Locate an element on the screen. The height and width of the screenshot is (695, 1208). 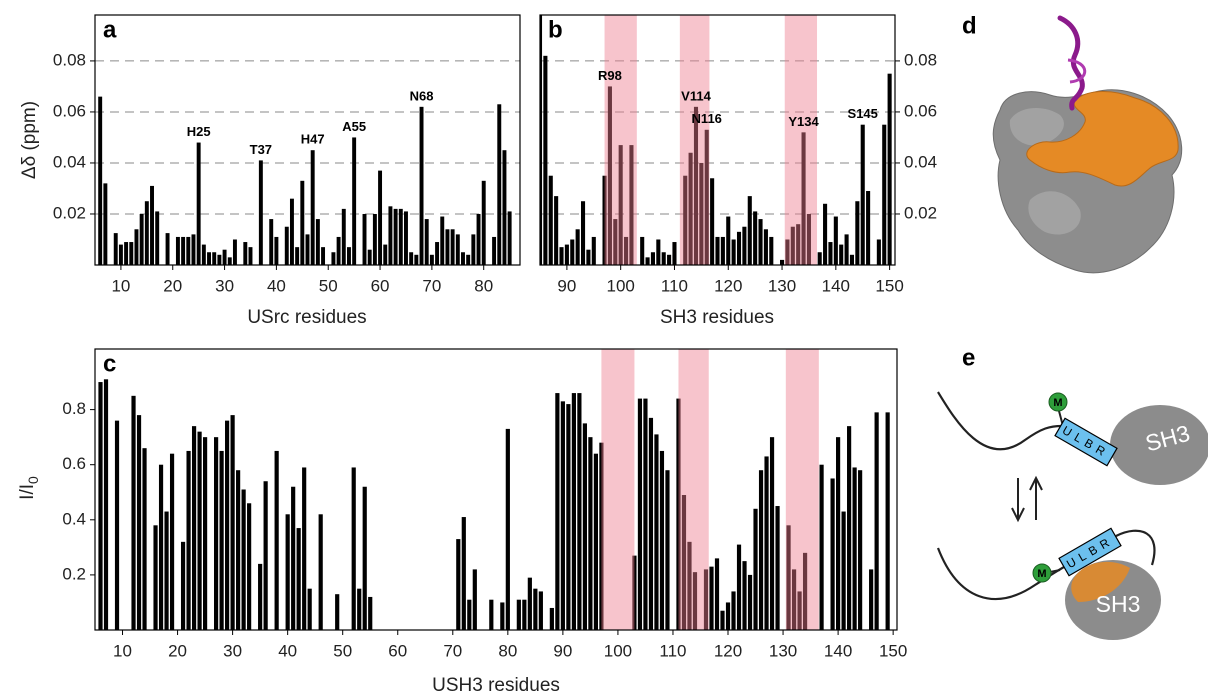
x-tick-label: 80 is located at coordinates (483, 285).